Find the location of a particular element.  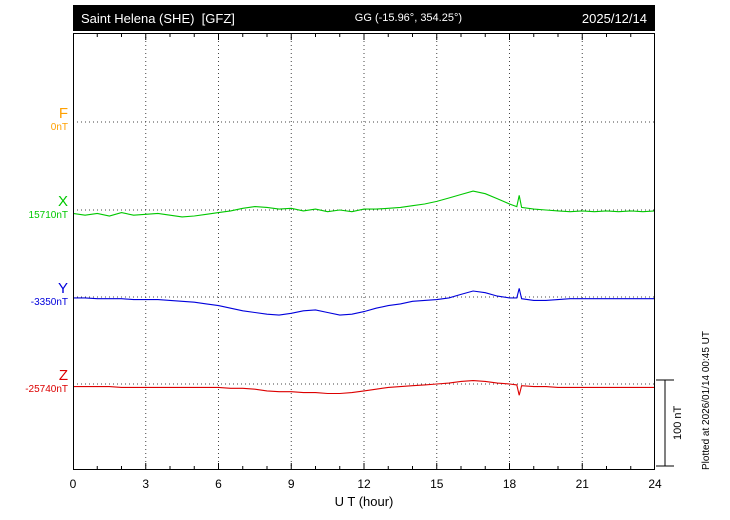

component-label-Y: Y -3350nT is located at coordinates (34, 295).